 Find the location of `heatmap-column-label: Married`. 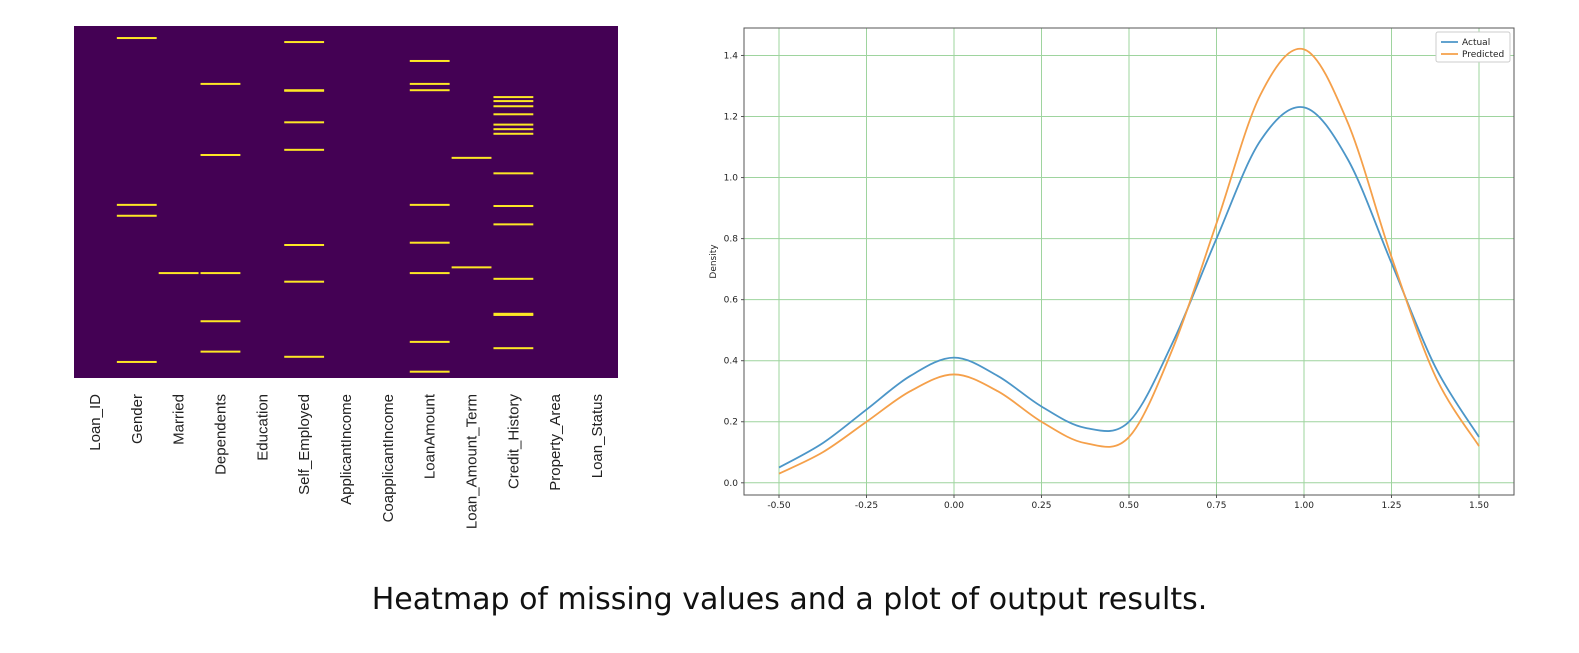

heatmap-column-label: Married is located at coordinates (179, 419).